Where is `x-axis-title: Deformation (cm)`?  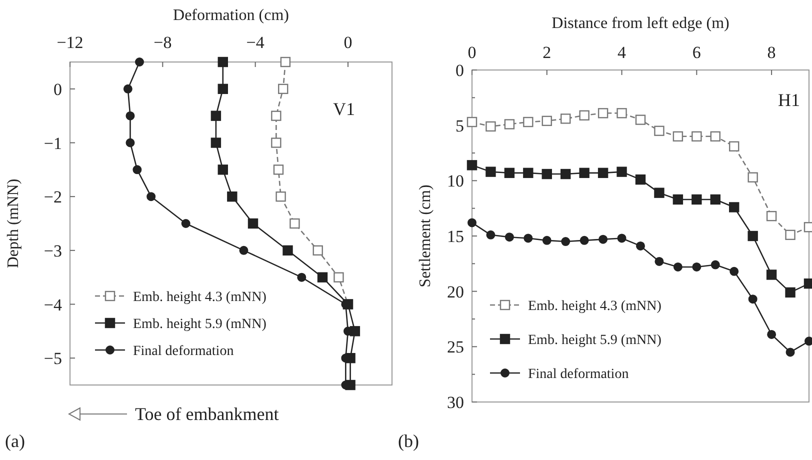
x-axis-title: Deformation (cm) is located at coordinates (231, 15).